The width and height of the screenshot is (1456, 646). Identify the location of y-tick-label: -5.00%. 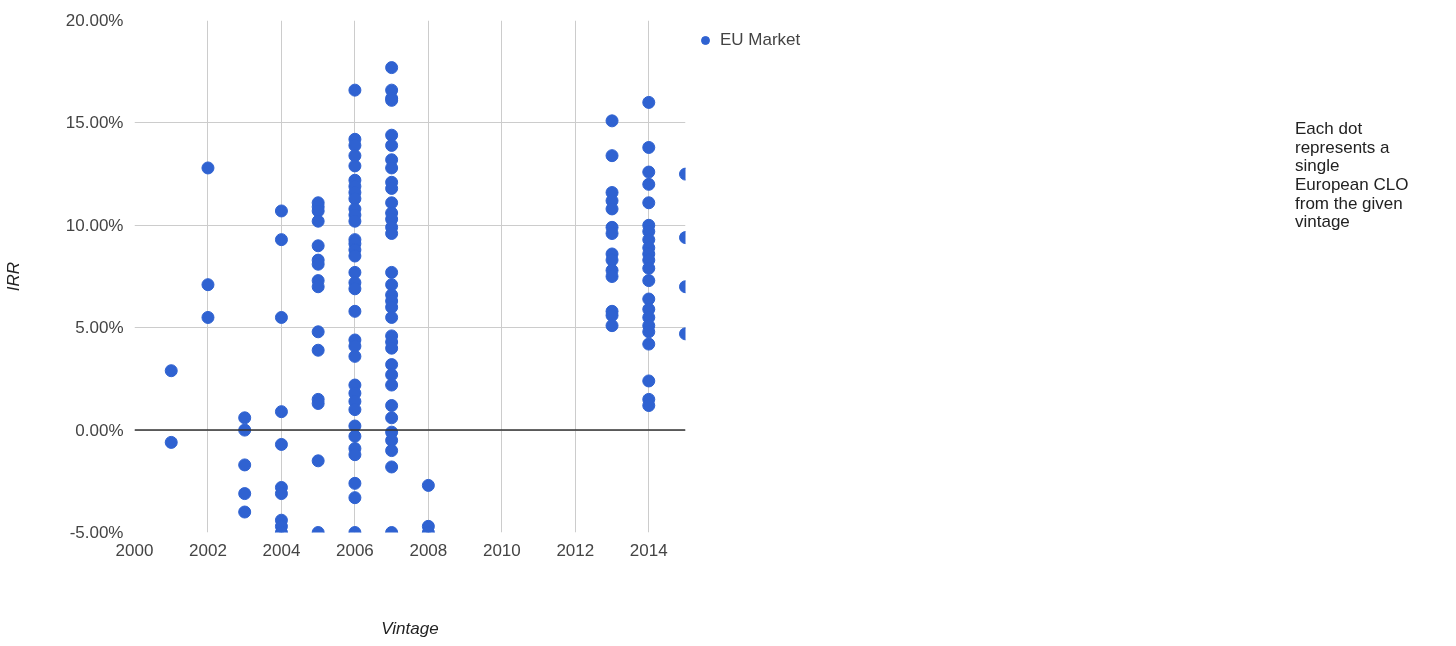
(96, 532).